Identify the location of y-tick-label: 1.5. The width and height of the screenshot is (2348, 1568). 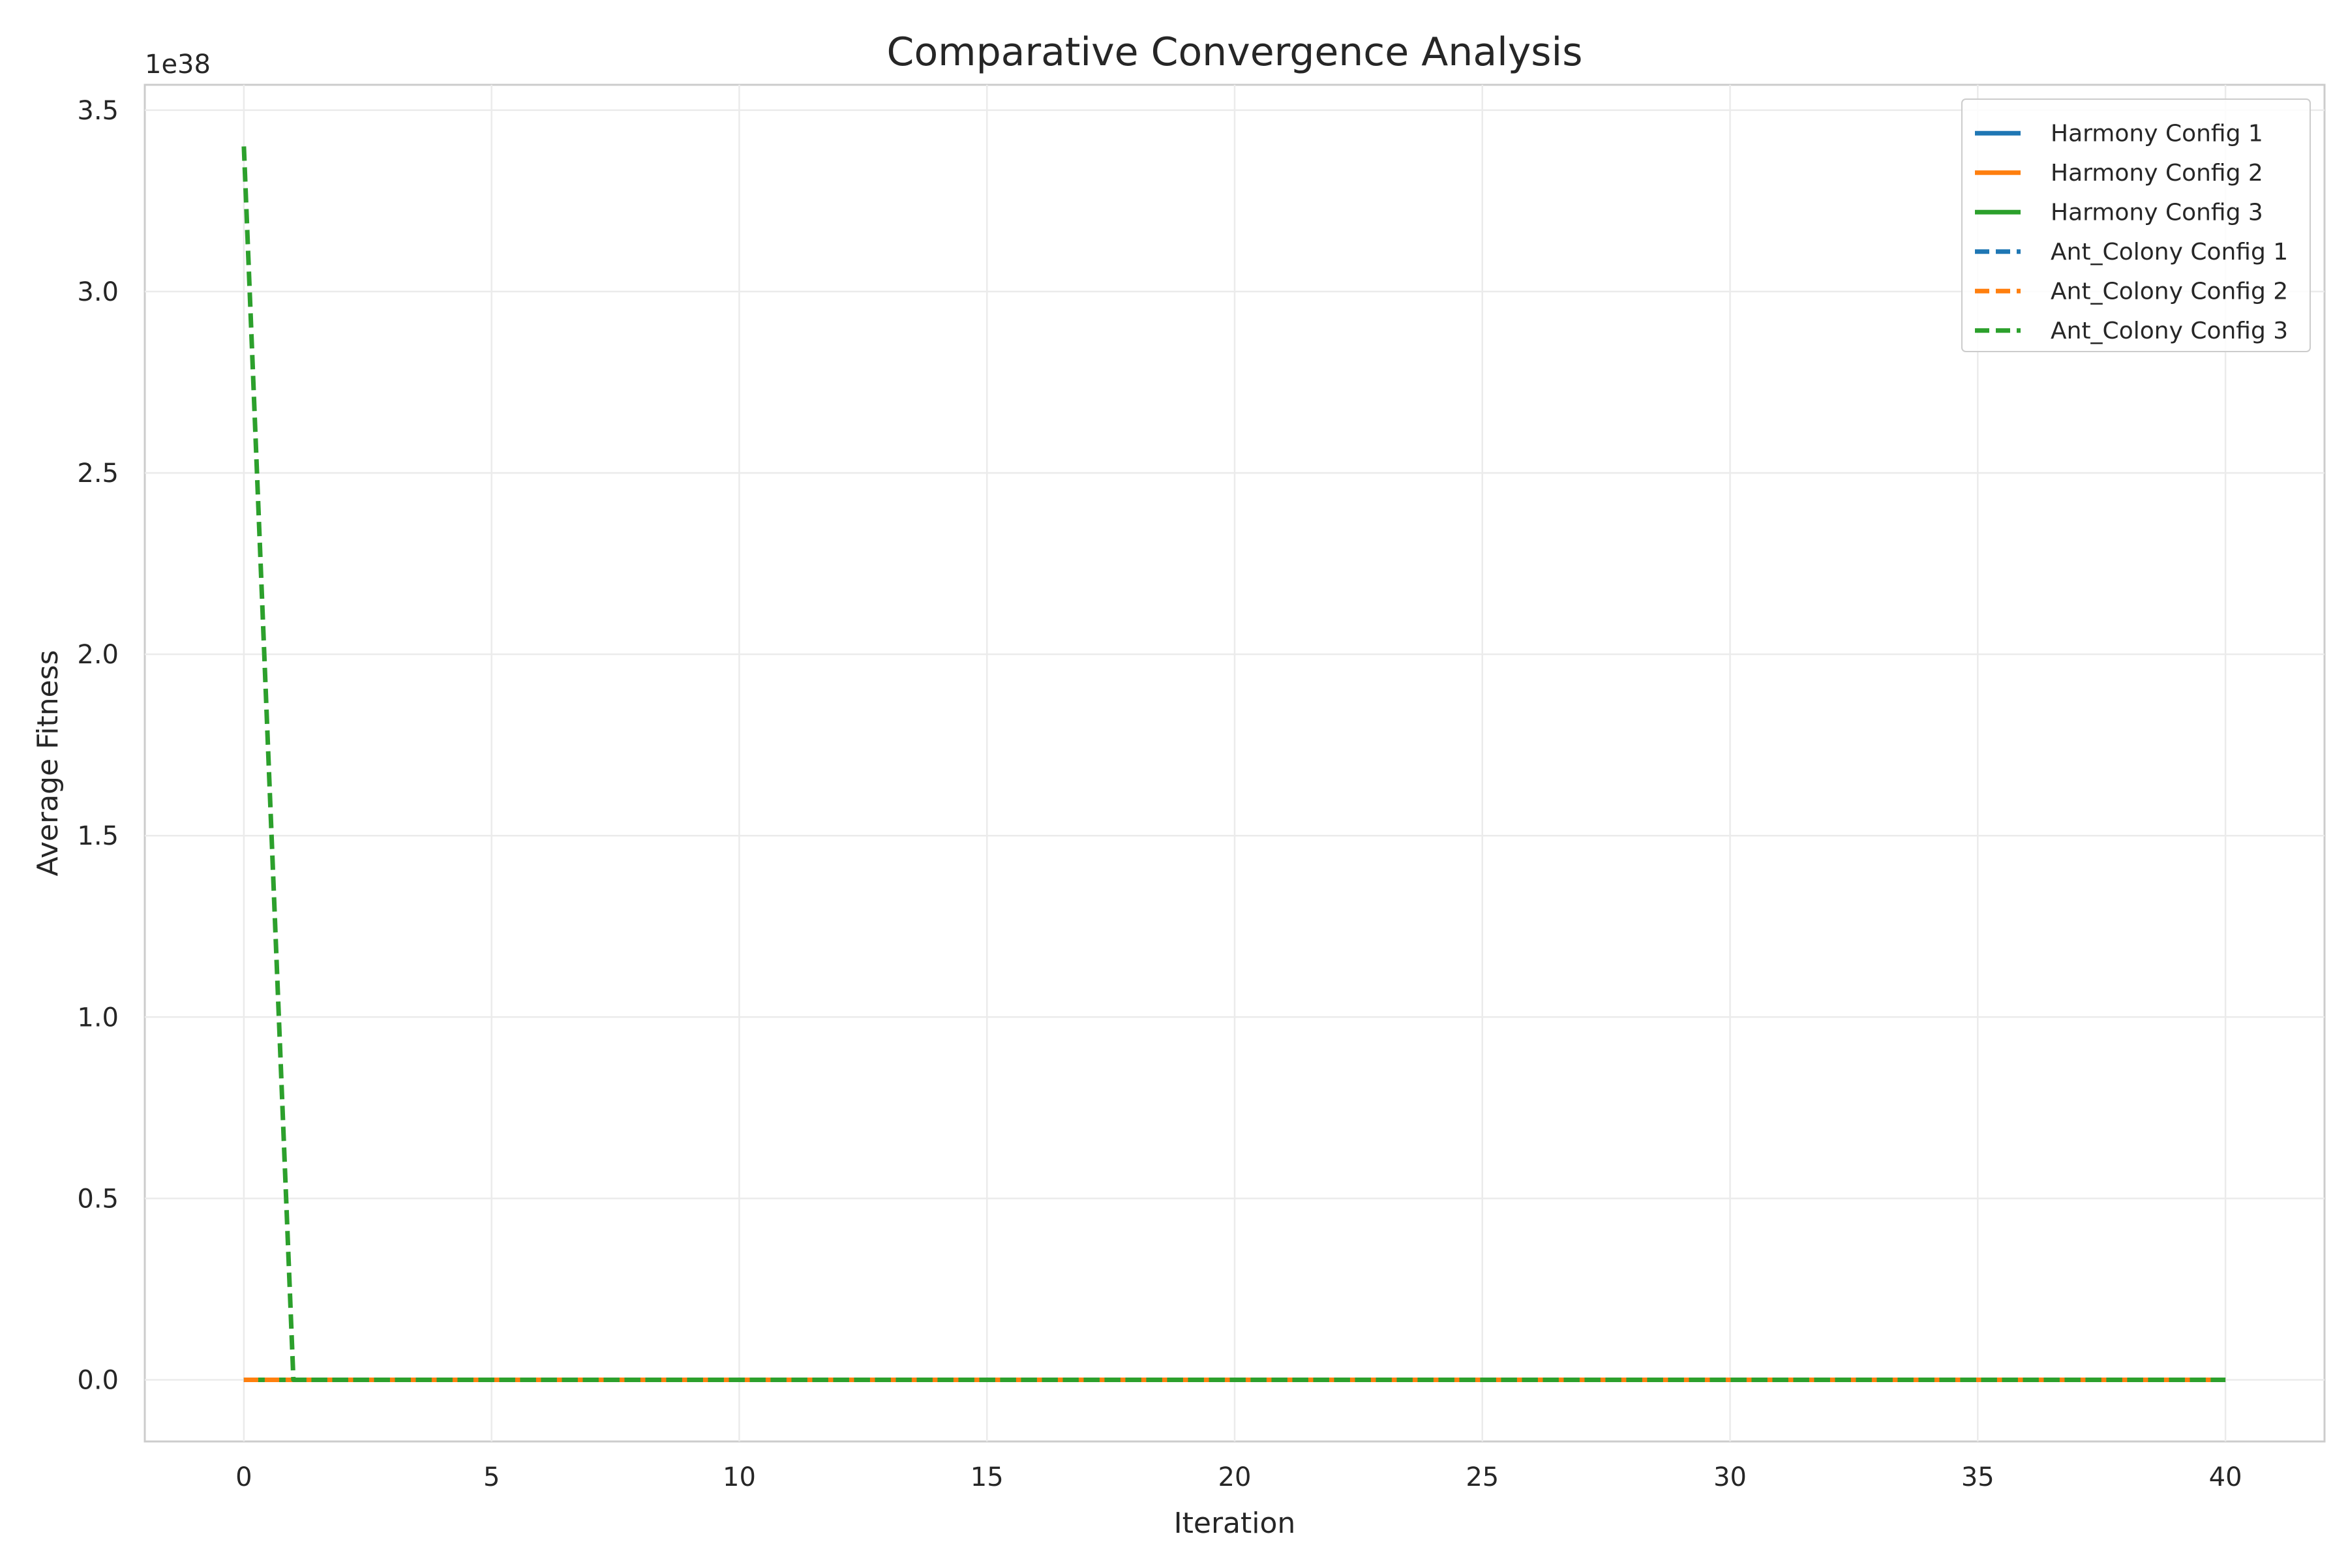
(98, 836).